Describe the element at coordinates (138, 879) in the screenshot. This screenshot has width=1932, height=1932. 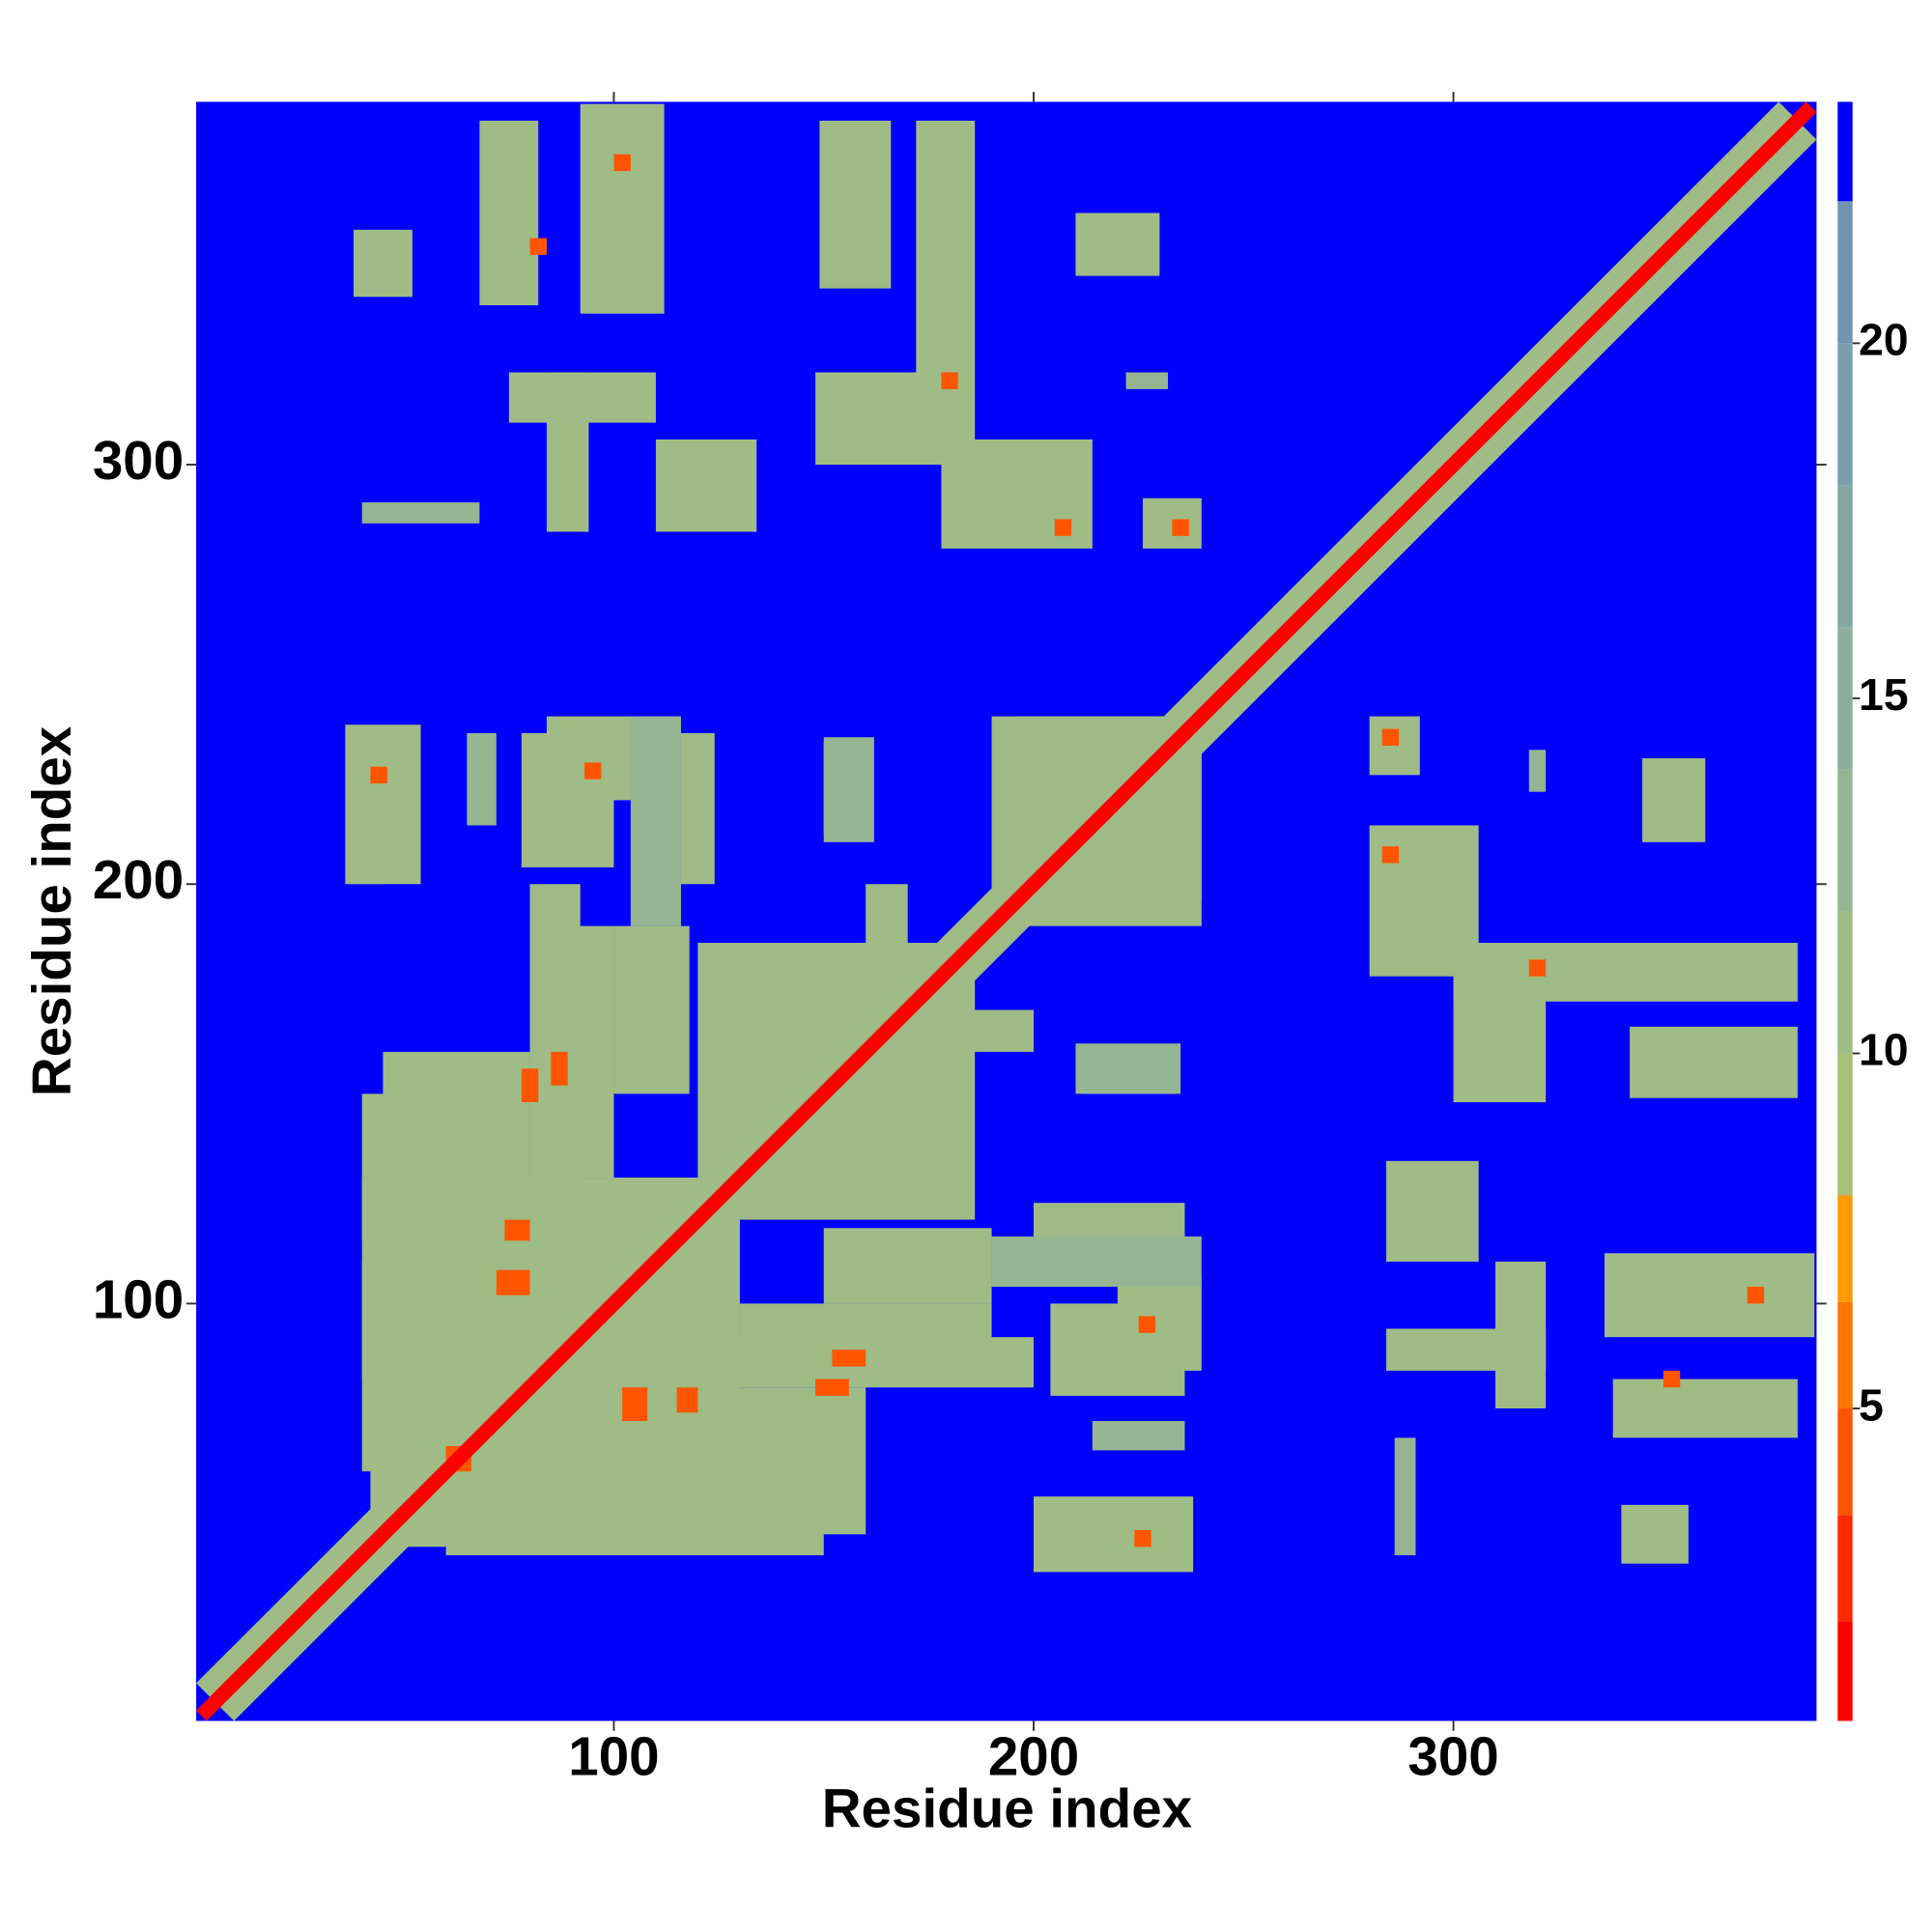
I see `y-tick-label: 200` at that location.